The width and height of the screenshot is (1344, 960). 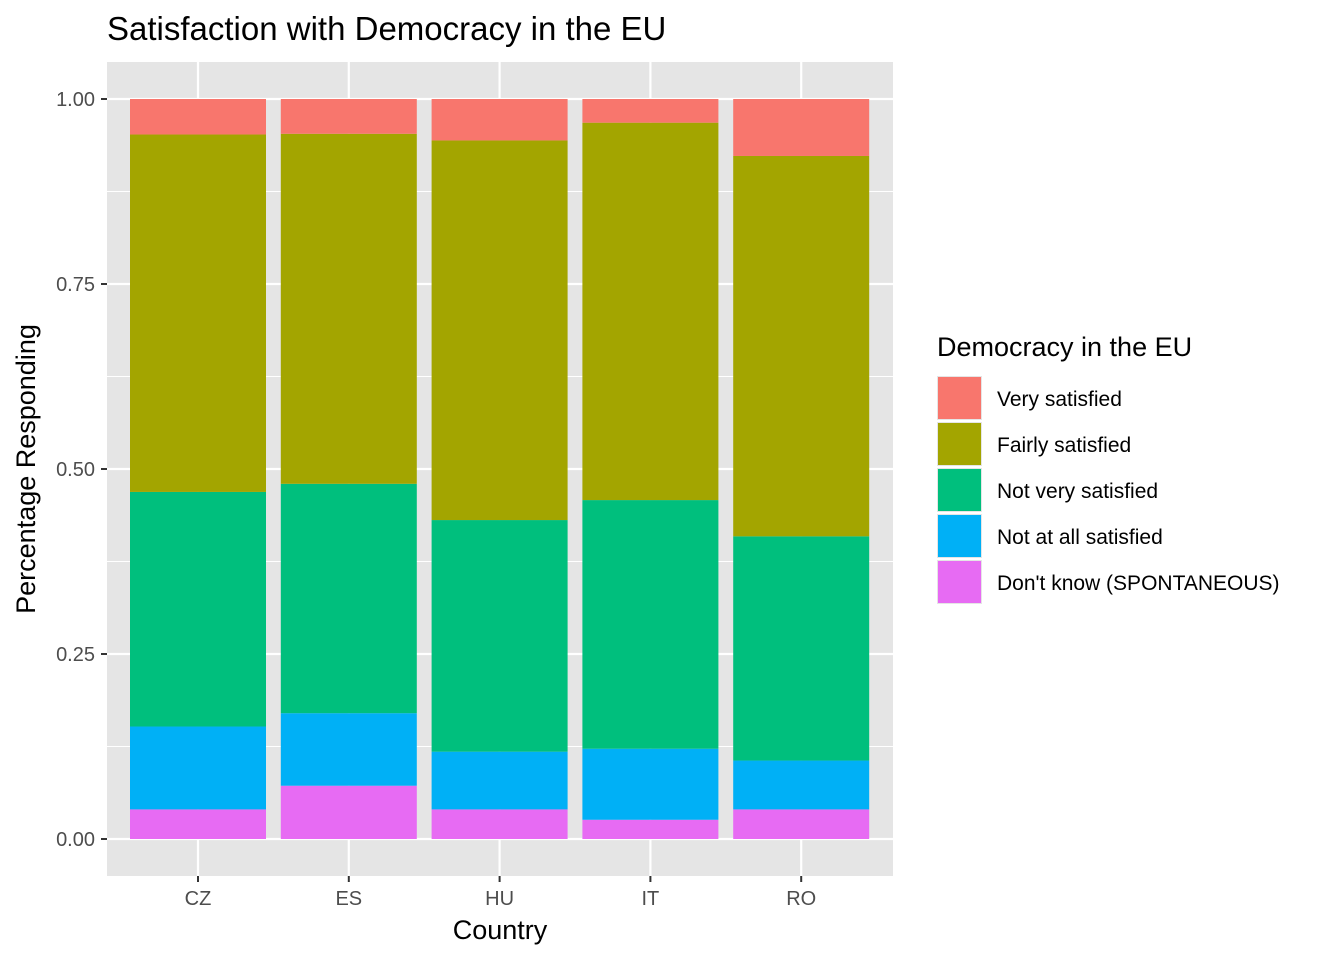 What do you see at coordinates (801, 127) in the screenshot?
I see `bar-ro-very-satisfied` at bounding box center [801, 127].